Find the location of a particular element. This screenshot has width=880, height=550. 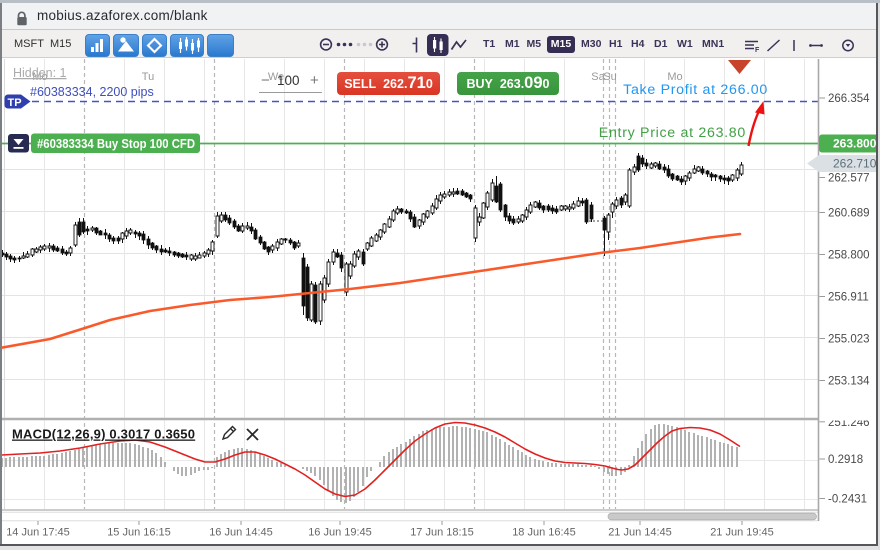

svg-text: Take Profit at 266.00 is located at coordinates (695, 90).